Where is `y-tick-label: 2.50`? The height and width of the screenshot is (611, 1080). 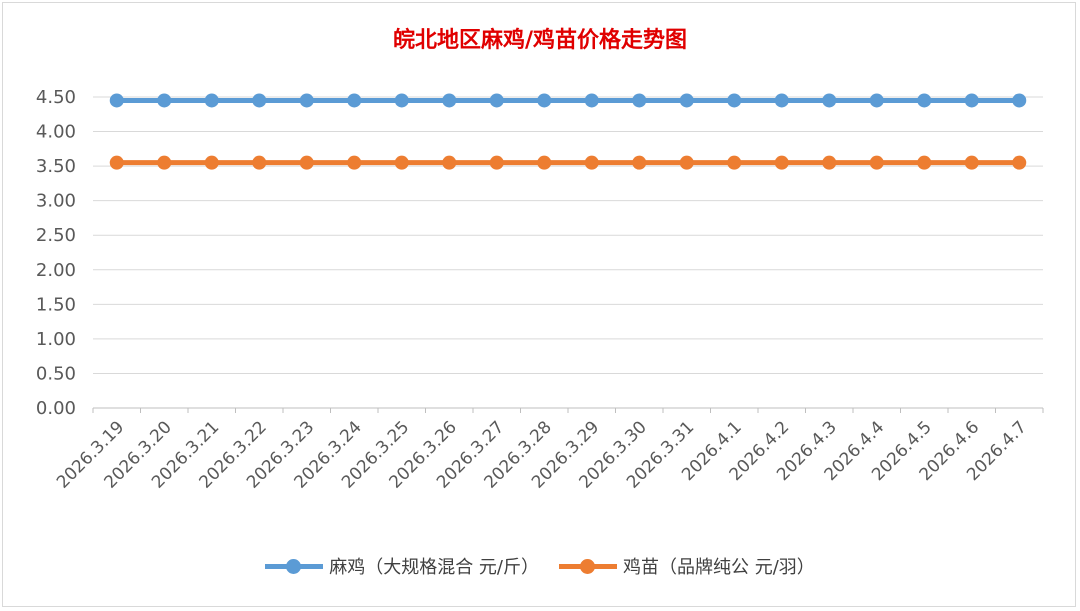
y-tick-label: 2.50 is located at coordinates (56, 235).